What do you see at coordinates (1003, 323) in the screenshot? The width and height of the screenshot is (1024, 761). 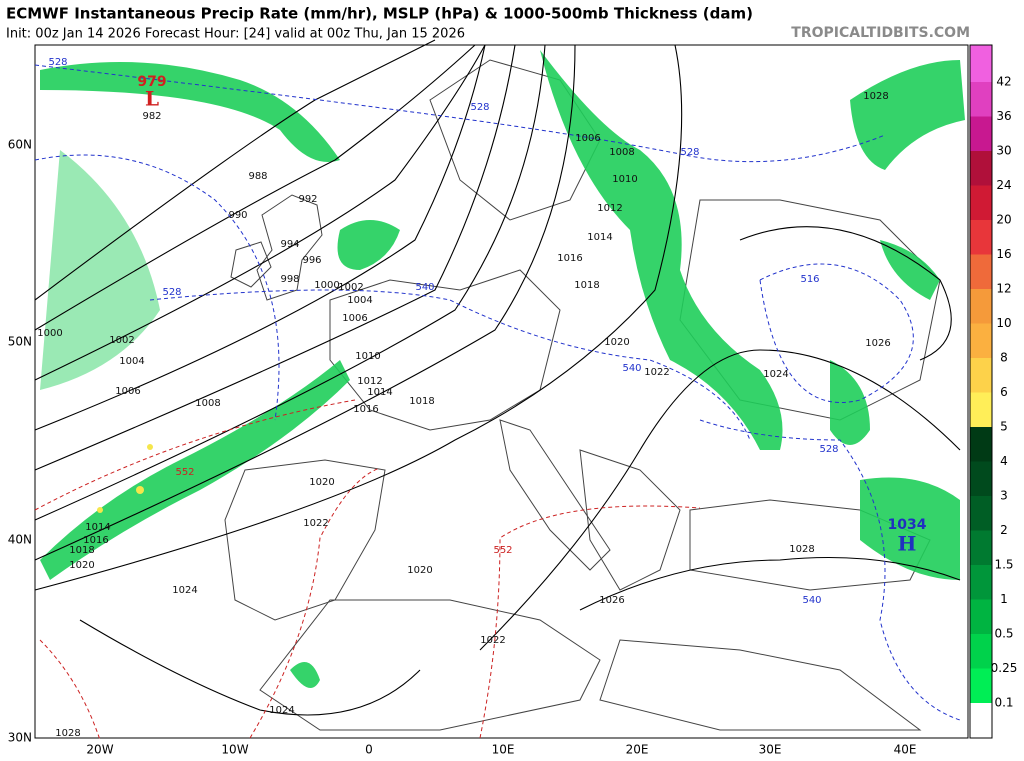 I see `colorbar-label: 10` at bounding box center [1003, 323].